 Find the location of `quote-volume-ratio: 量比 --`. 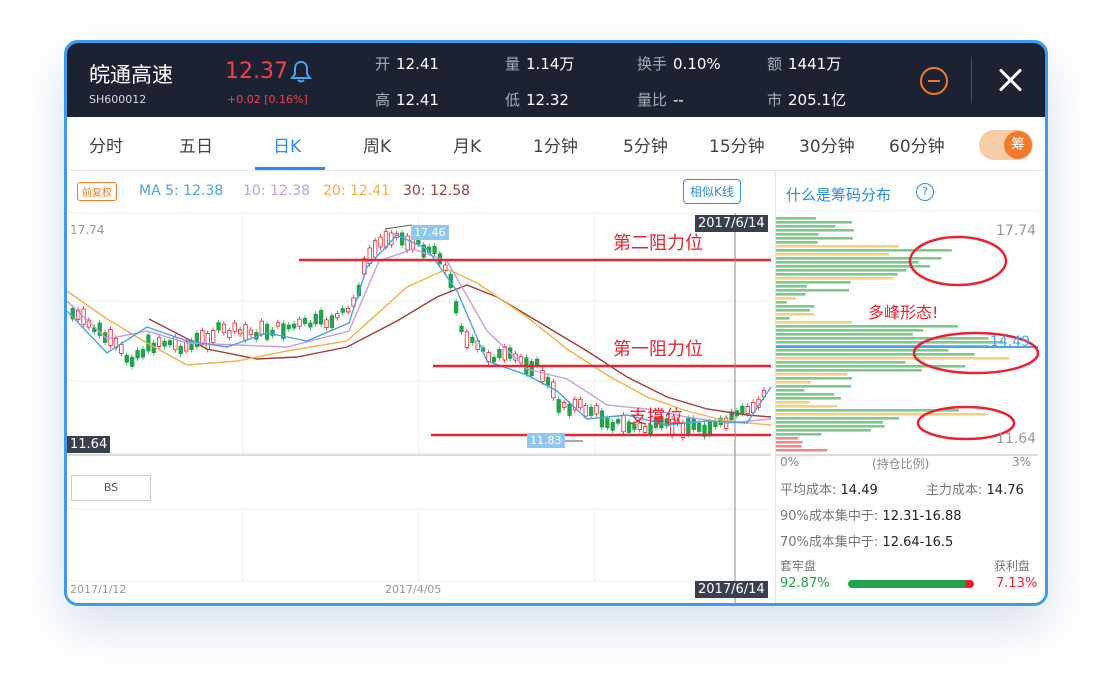

quote-volume-ratio: 量比 -- is located at coordinates (660, 100).